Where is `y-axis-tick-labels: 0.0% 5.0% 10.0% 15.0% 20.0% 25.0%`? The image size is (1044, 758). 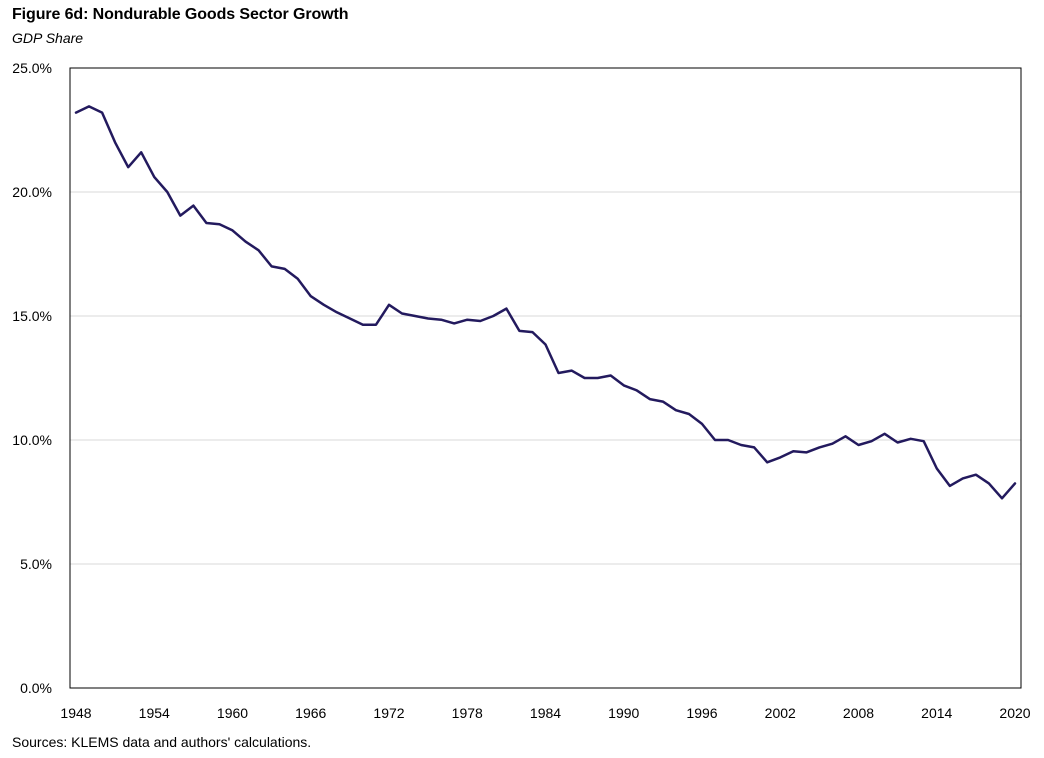
y-axis-tick-labels: 0.0% 5.0% 10.0% 15.0% 20.0% 25.0% is located at coordinates (32, 378).